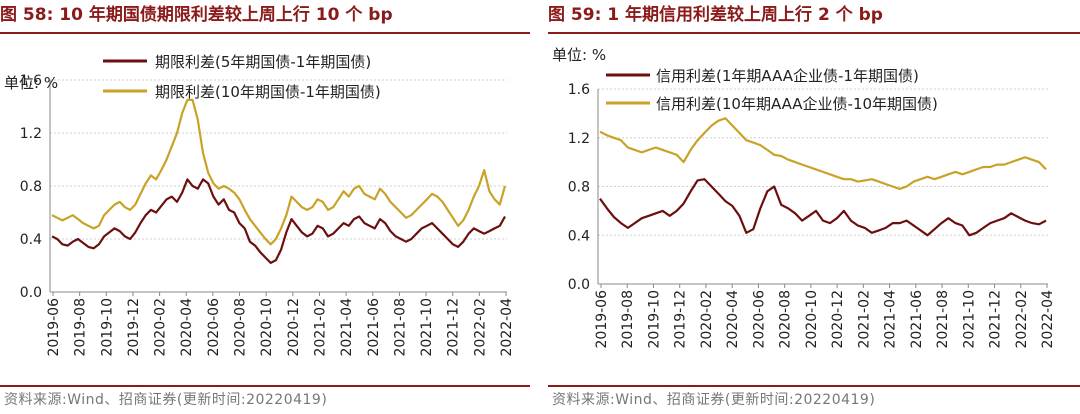  I want to click on chart-title: 图 58: 10 年期国债期限利差较上周上行 10 个 bp, so click(196, 15).